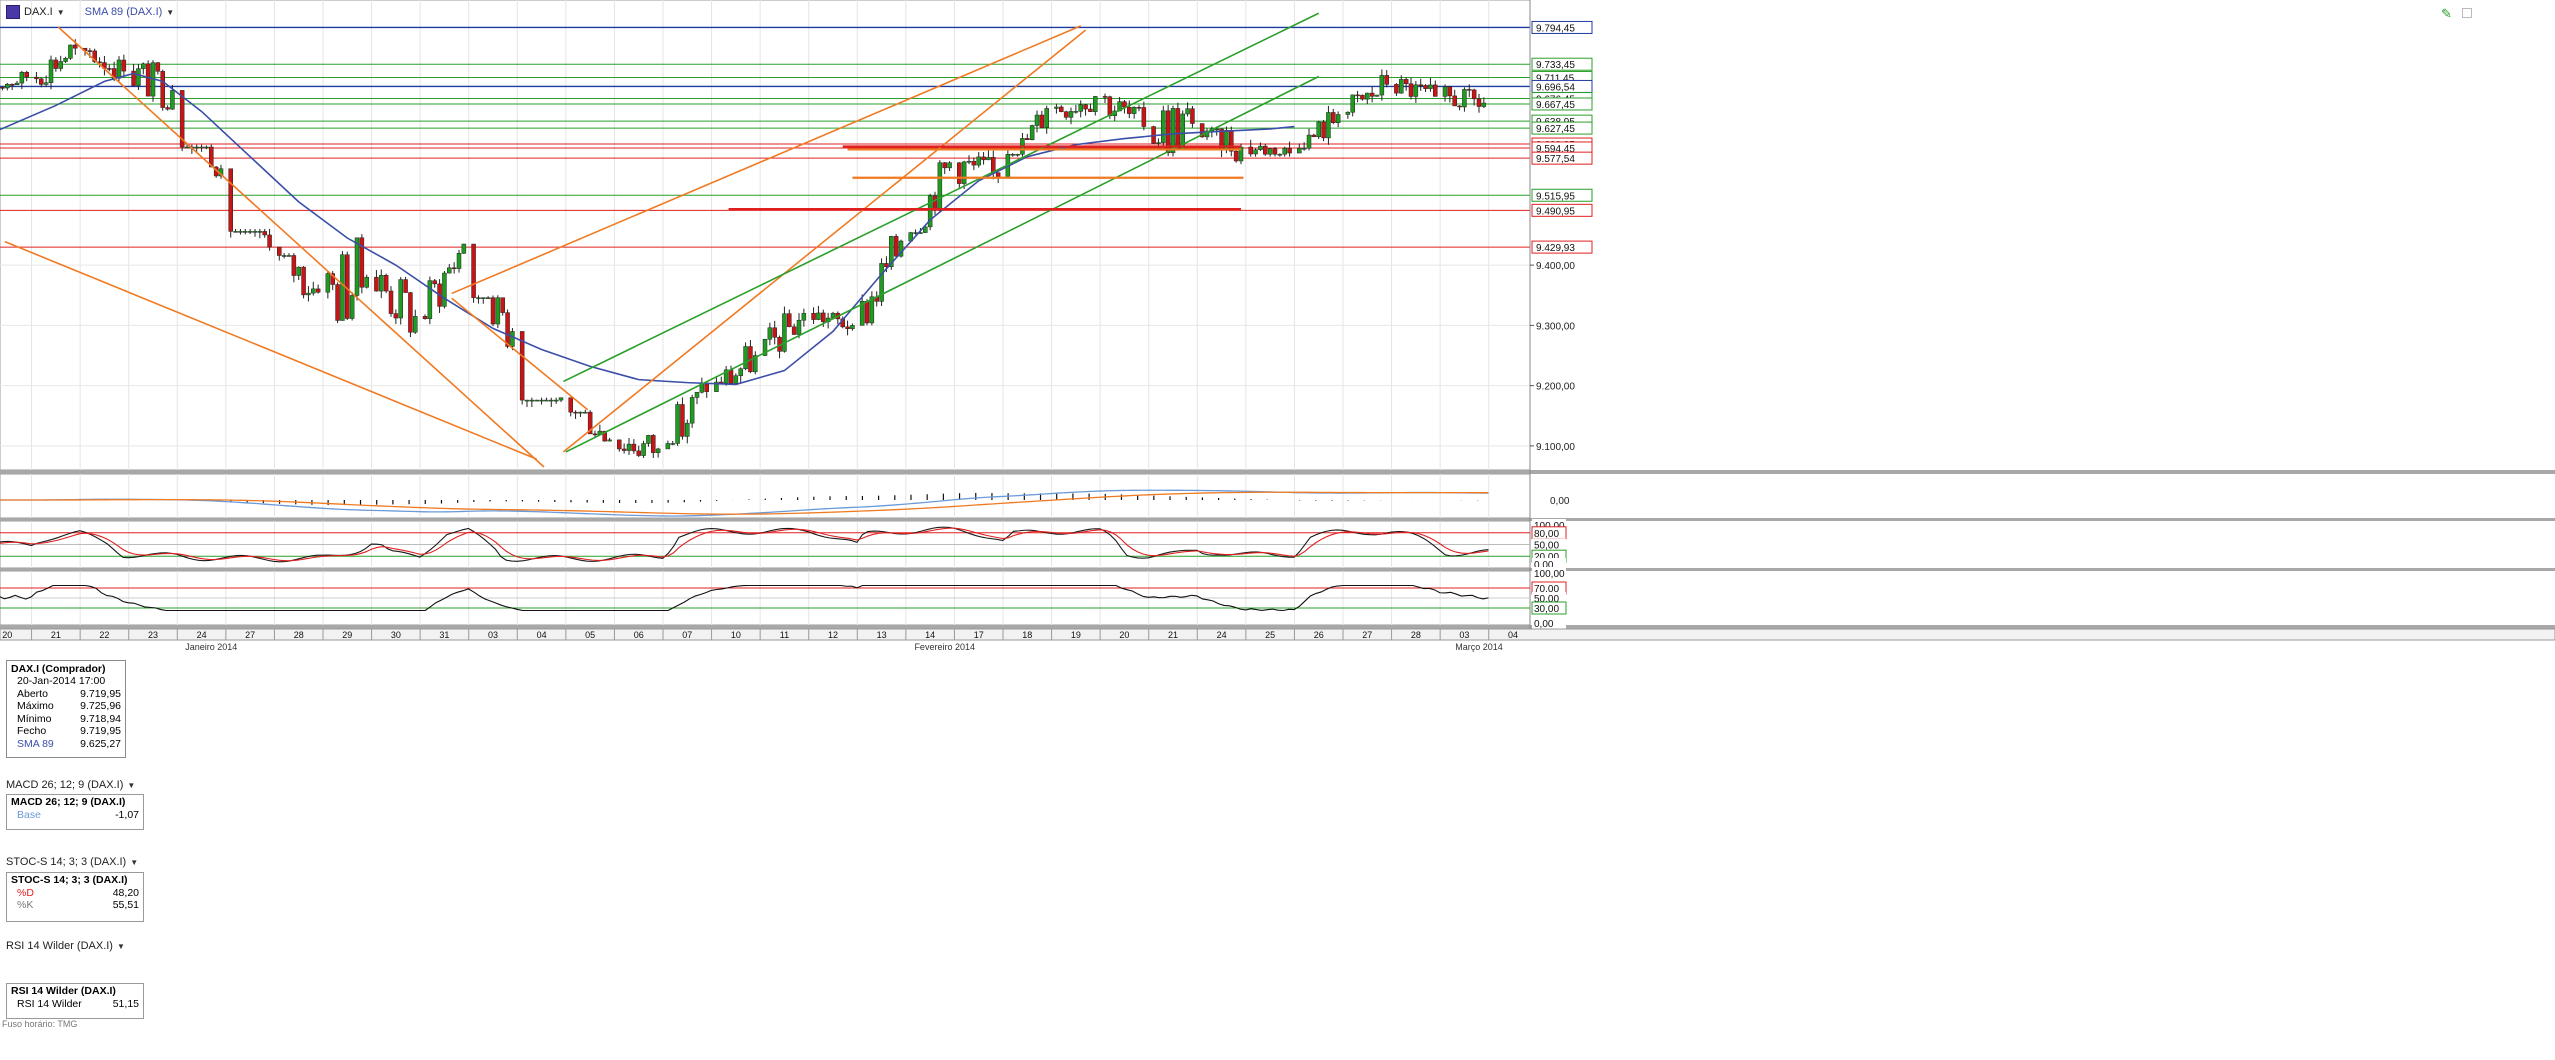  I want to click on date-tick-label: 06, so click(639, 635).